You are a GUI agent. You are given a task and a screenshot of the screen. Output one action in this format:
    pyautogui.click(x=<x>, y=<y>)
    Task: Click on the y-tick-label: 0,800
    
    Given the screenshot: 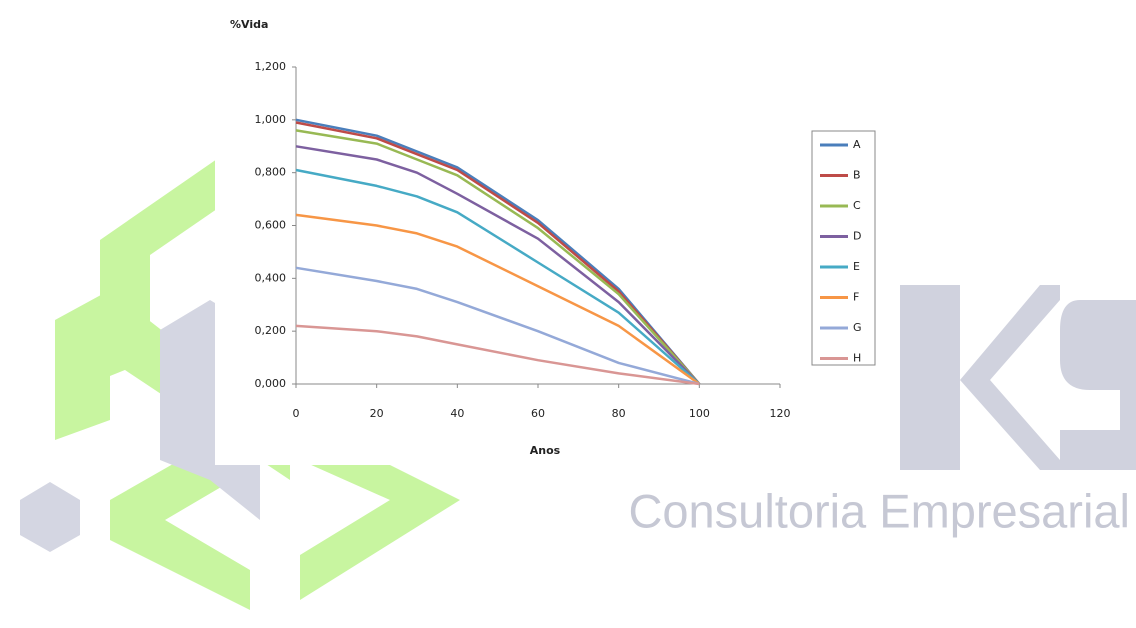 What is the action you would take?
    pyautogui.click(x=271, y=172)
    